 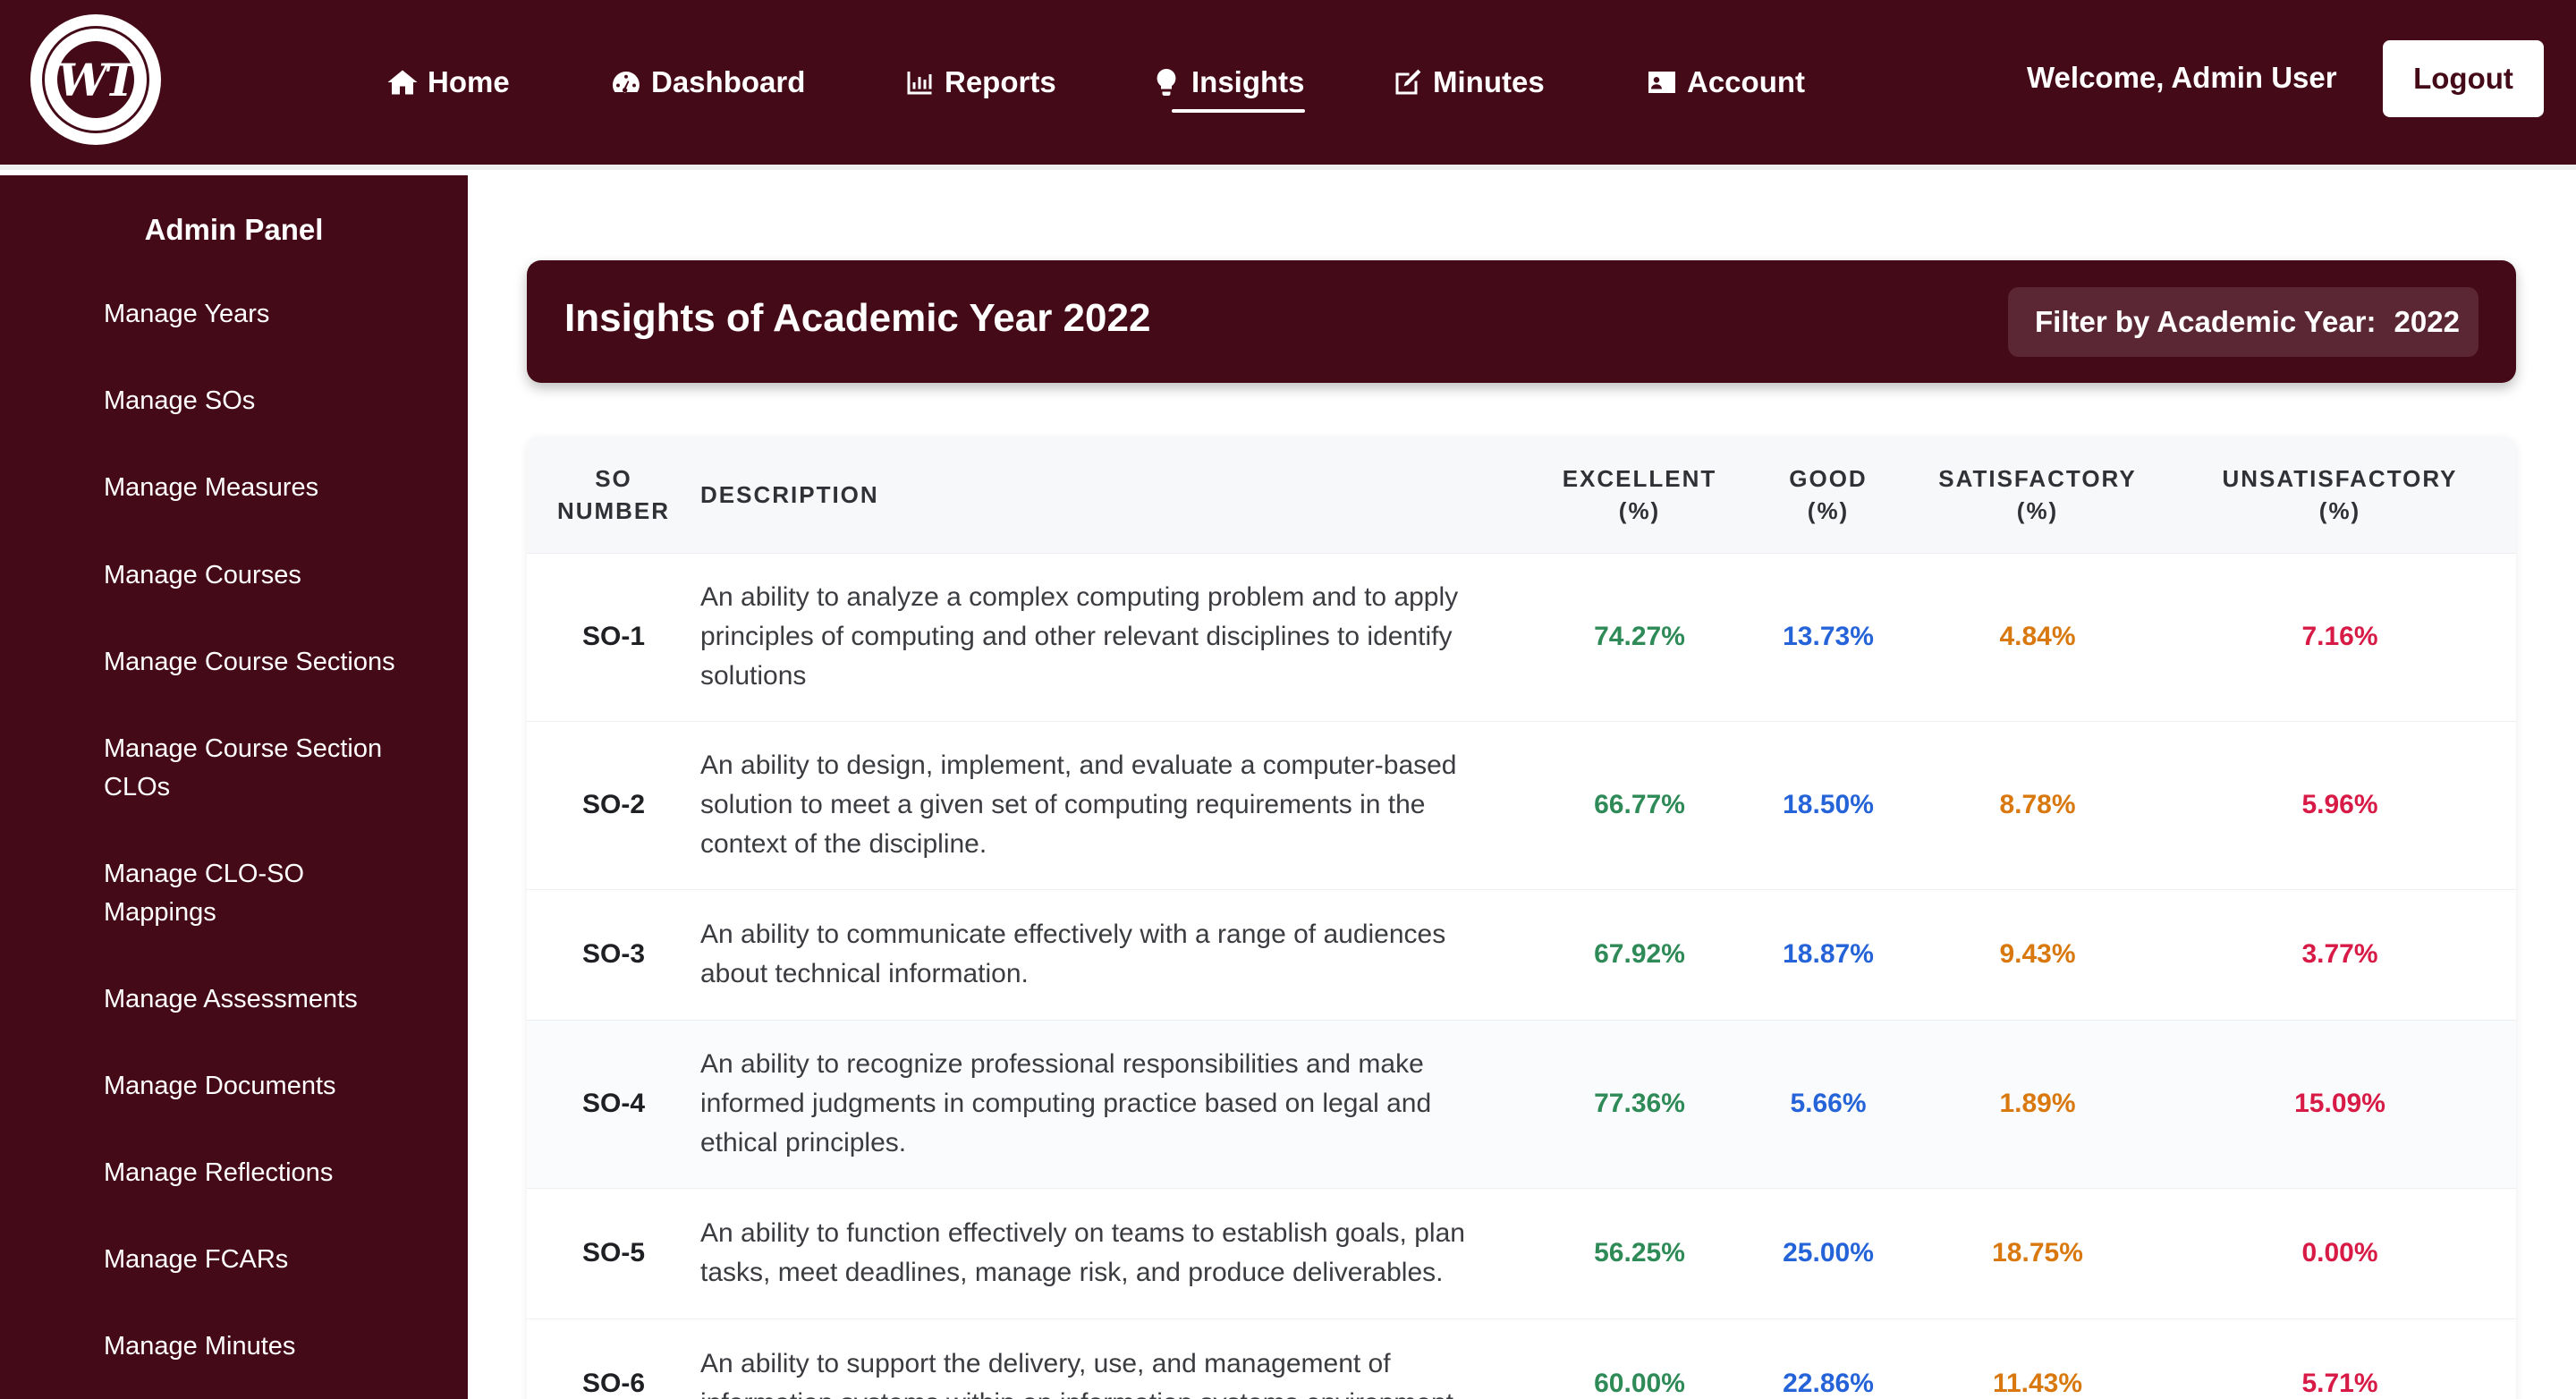 I want to click on excellent-value: 66.77%, so click(x=1639, y=804).